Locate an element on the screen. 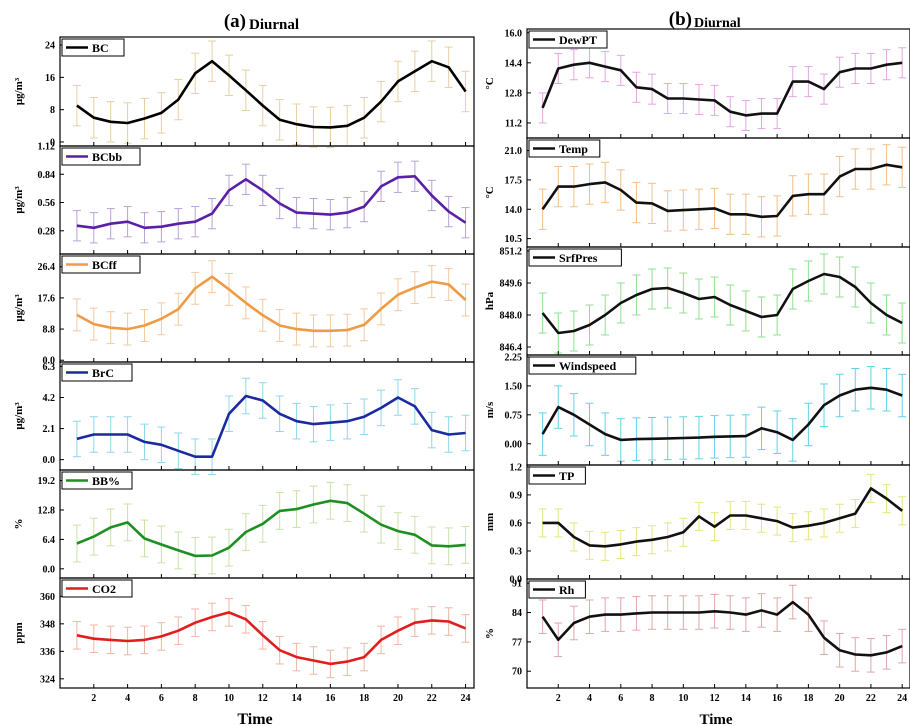 The image size is (910, 726). panel-4: 0.0 6.4 12.8 19.2% BB% is located at coordinates (244, 524).